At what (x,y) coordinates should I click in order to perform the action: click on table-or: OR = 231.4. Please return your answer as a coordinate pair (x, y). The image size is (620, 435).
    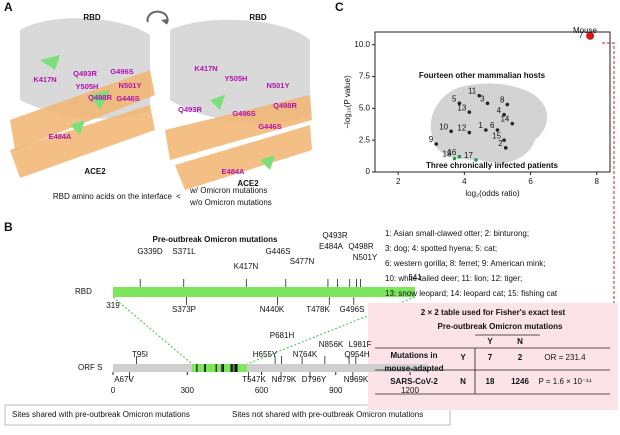
    Looking at the image, I should click on (565, 357).